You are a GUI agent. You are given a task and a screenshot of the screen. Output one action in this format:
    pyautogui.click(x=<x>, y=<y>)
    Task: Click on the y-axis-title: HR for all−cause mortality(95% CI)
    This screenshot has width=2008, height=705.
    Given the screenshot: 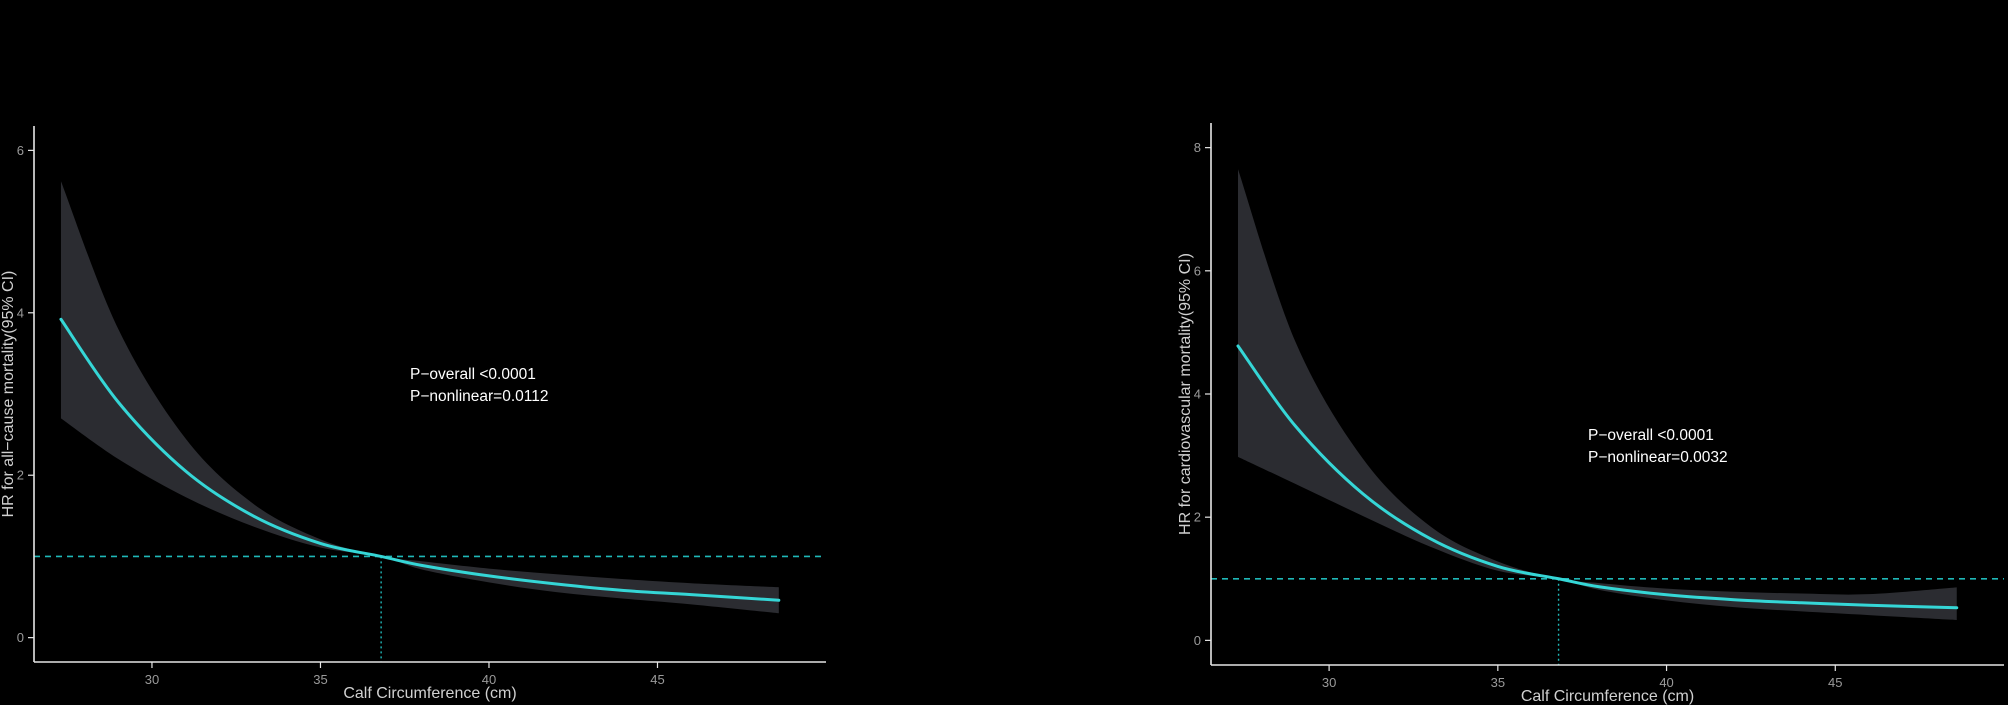 What is the action you would take?
    pyautogui.click(x=8, y=394)
    